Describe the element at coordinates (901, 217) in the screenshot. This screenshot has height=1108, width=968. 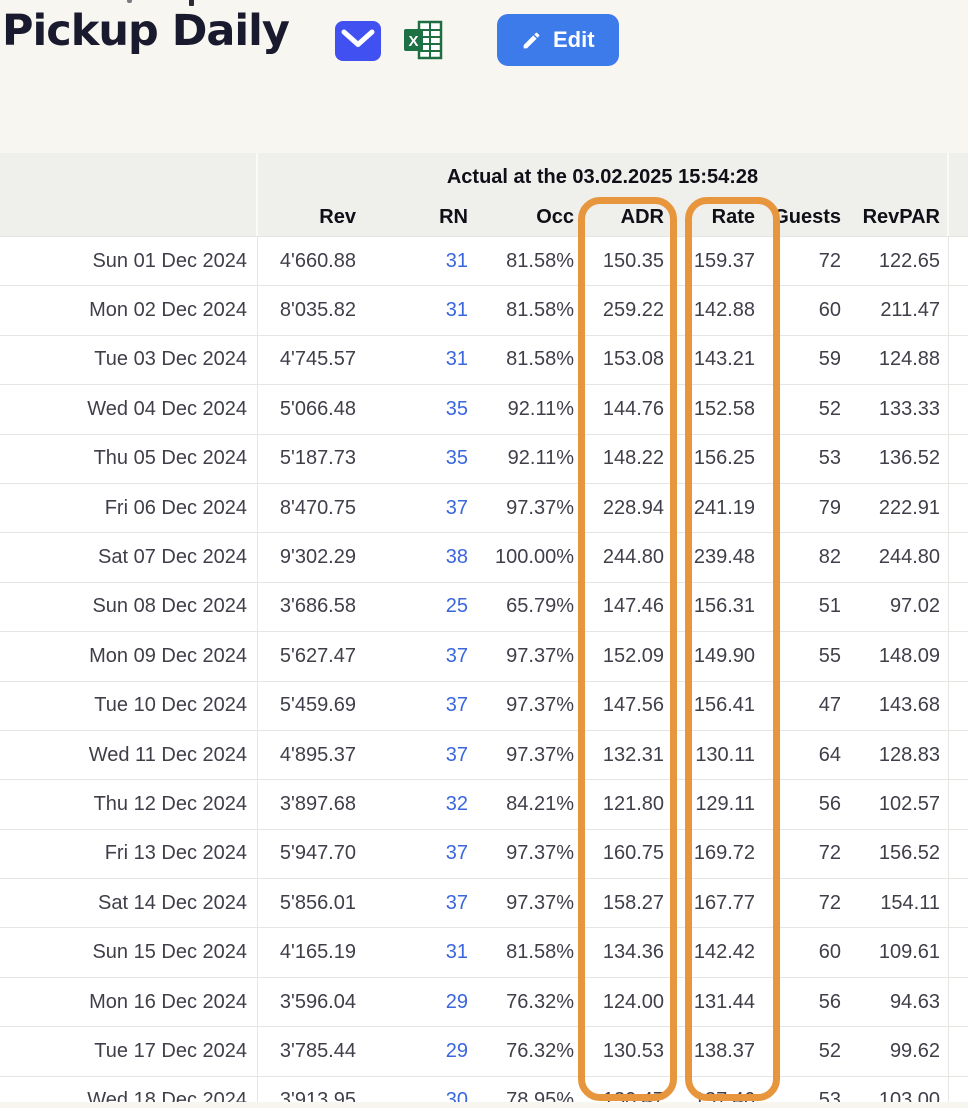
I see `column-header-revpar: RevPAR` at that location.